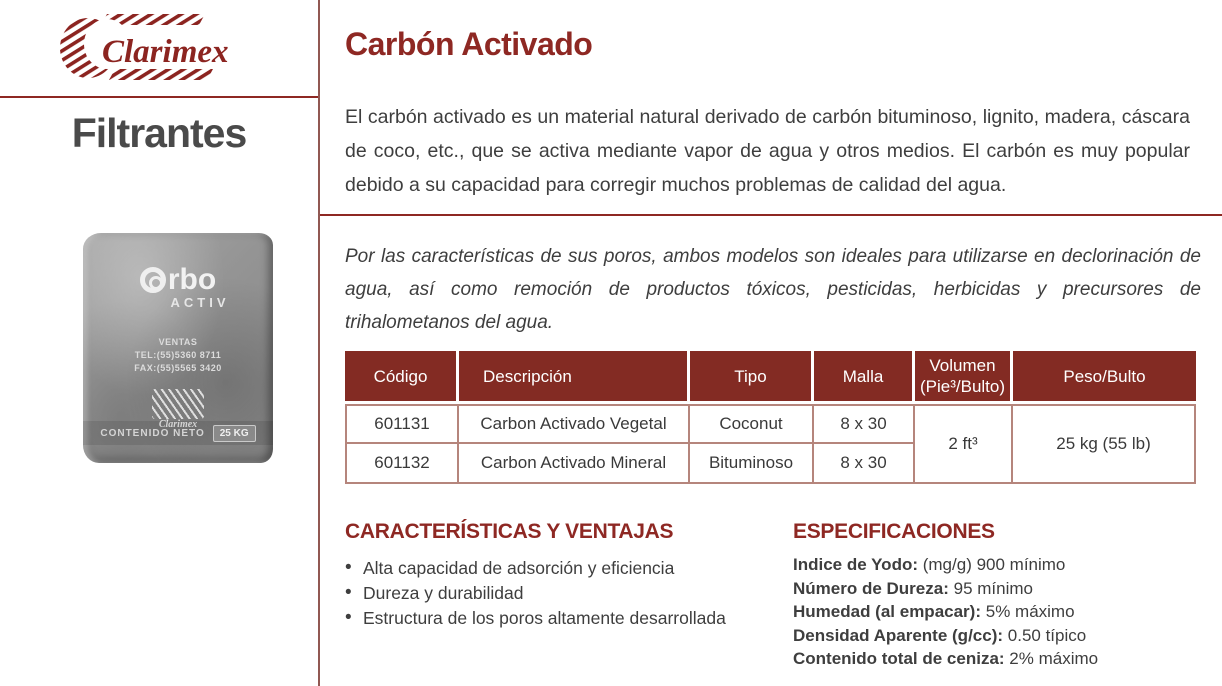 This screenshot has height=686, width=1222. Describe the element at coordinates (165, 52) in the screenshot. I see `brand-logo-text: Clarimex` at that location.